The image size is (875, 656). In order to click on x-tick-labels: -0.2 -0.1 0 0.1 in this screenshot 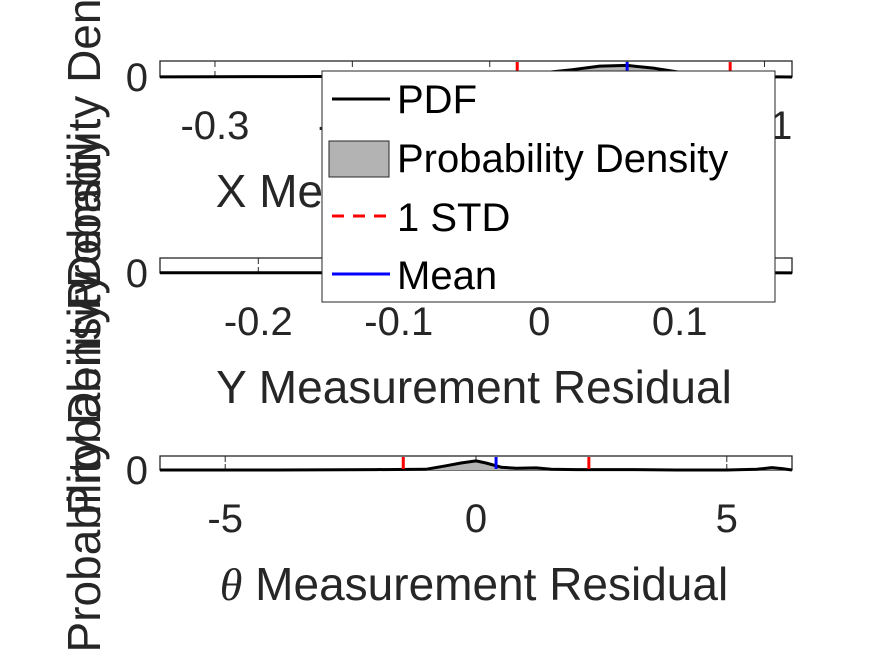, I will do `click(466, 322)`.